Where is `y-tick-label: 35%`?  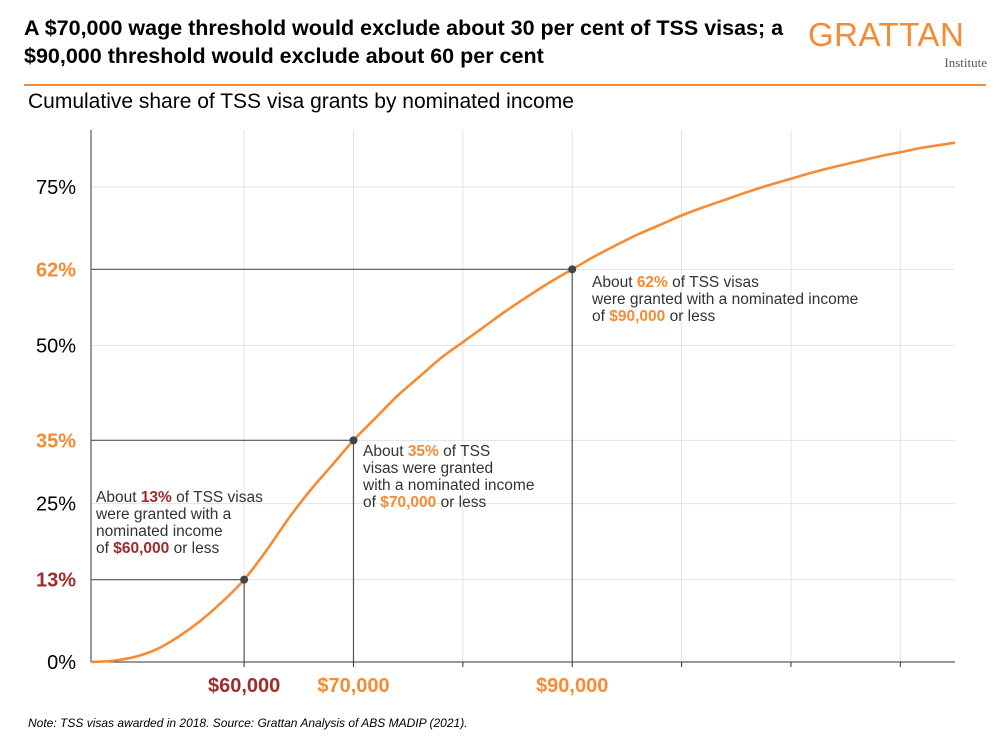
y-tick-label: 35% is located at coordinates (56, 441).